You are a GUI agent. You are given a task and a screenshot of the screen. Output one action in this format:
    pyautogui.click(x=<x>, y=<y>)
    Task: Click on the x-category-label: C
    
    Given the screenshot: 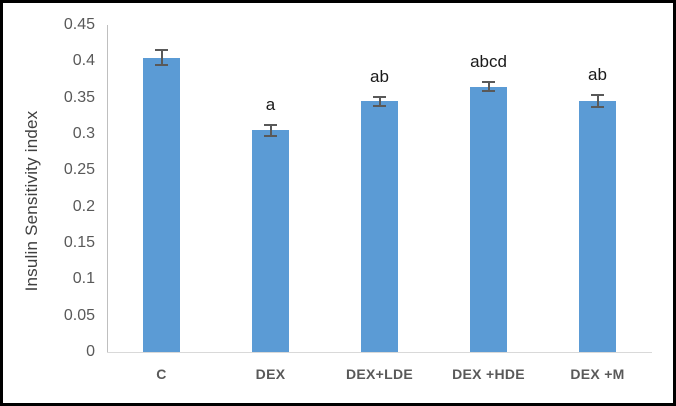 What is the action you would take?
    pyautogui.click(x=161, y=374)
    